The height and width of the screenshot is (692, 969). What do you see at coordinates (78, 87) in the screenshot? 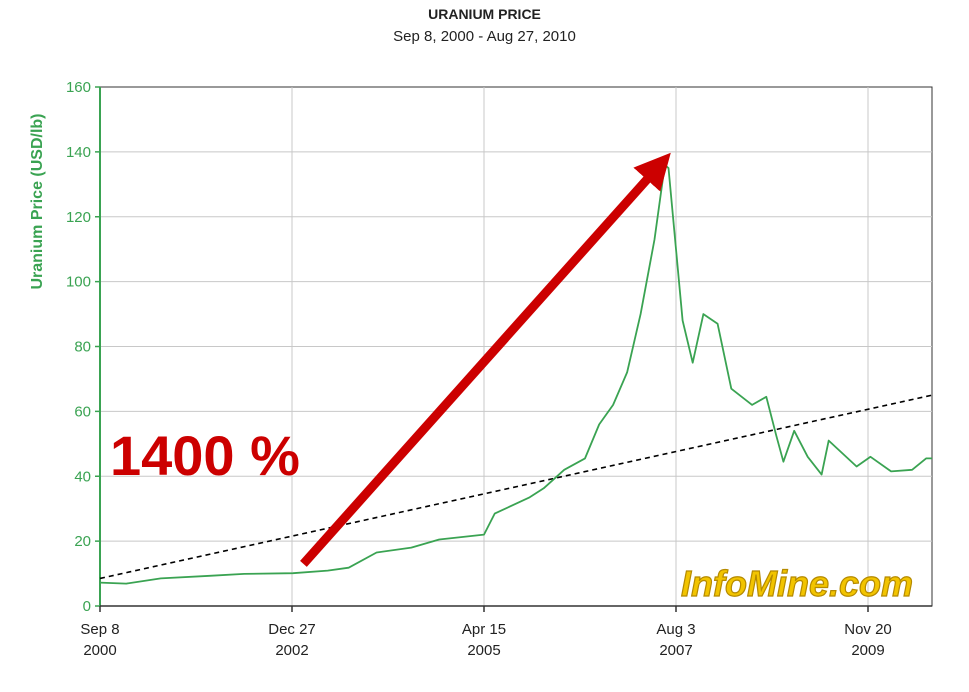
I see `y-tick-label: 160` at bounding box center [78, 87].